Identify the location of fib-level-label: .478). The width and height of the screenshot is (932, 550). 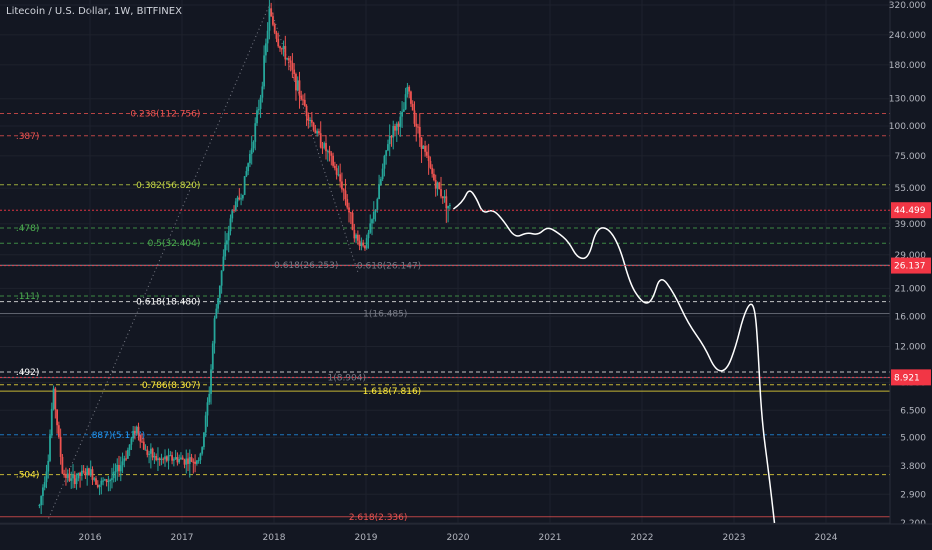
(28, 229).